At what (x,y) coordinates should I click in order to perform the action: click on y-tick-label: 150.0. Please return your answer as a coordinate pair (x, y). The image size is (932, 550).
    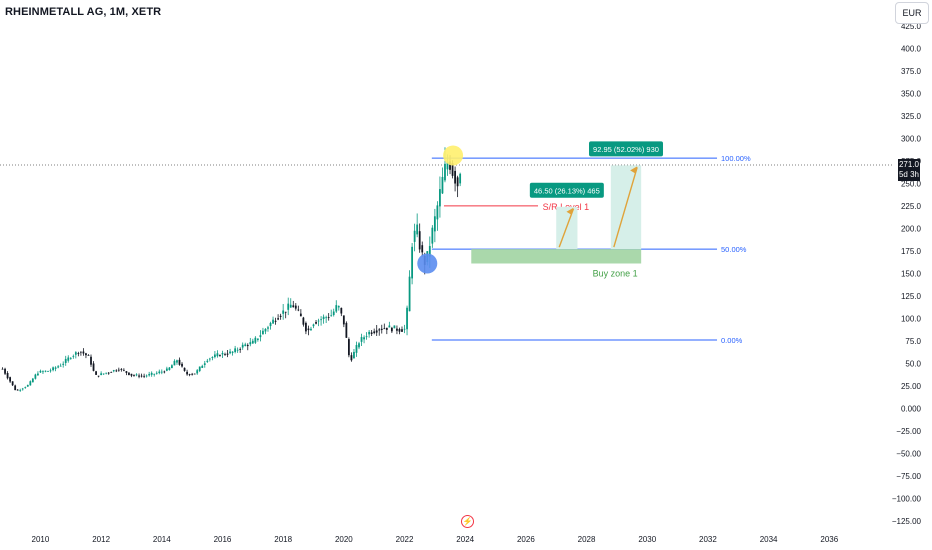
    Looking at the image, I should click on (911, 273).